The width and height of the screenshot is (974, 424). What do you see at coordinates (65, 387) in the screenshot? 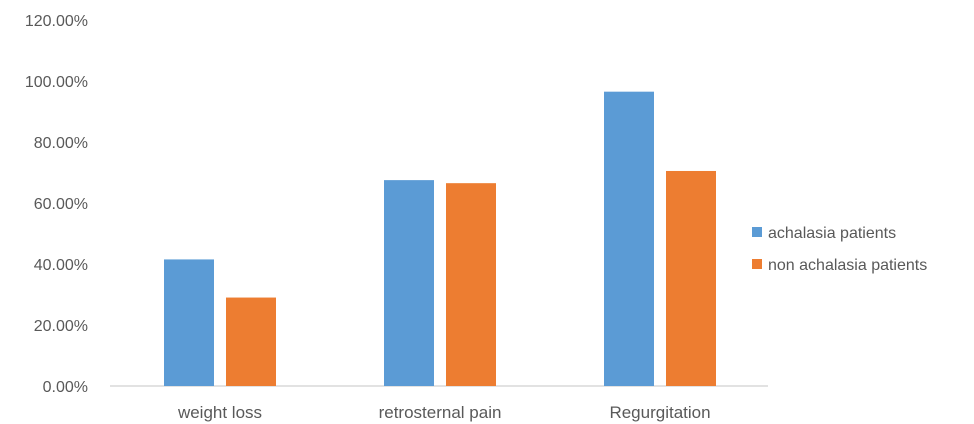
I see `y-tick-label: 0.00%` at bounding box center [65, 387].